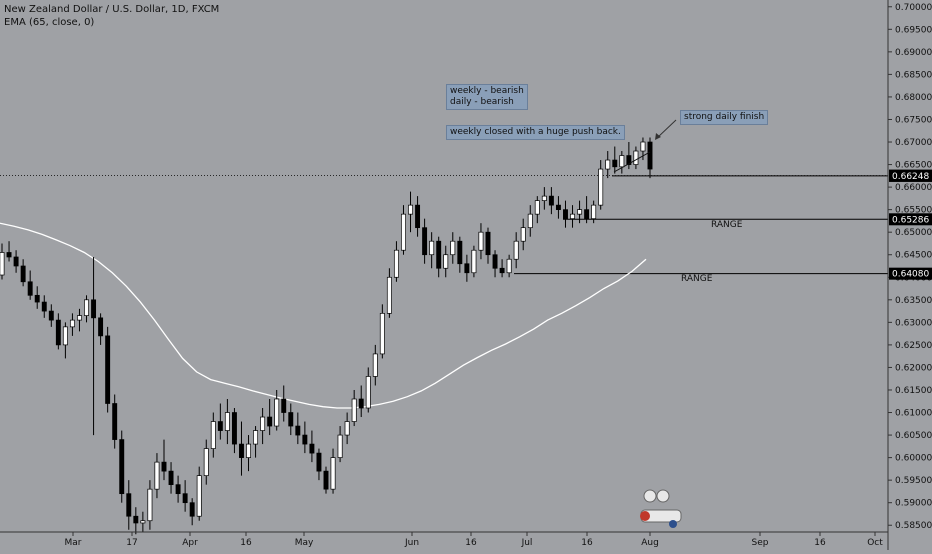  I want to click on strong-finish-note: strong daily finish, so click(724, 117).